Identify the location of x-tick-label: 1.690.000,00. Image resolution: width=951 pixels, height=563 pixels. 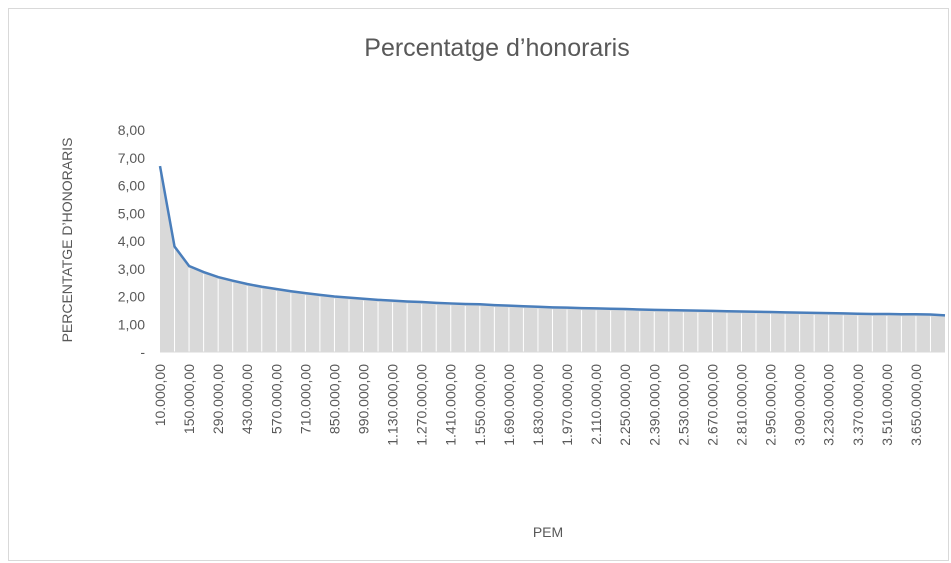
(509, 405).